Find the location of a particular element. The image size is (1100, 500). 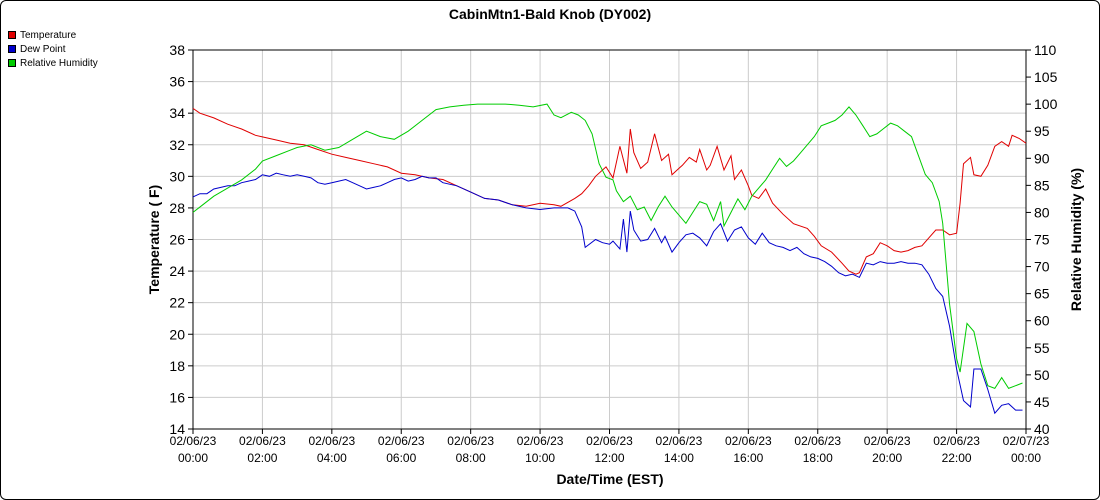

legend-label-temperature: Temperature is located at coordinates (48, 35).